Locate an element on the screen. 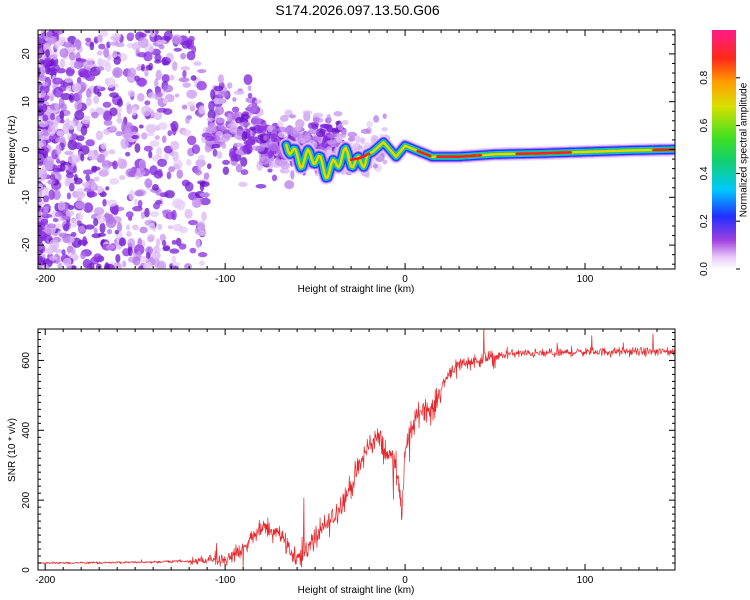 Image resolution: width=750 pixels, height=600 pixels. spec-ytick-label: 0 is located at coordinates (26, 149).